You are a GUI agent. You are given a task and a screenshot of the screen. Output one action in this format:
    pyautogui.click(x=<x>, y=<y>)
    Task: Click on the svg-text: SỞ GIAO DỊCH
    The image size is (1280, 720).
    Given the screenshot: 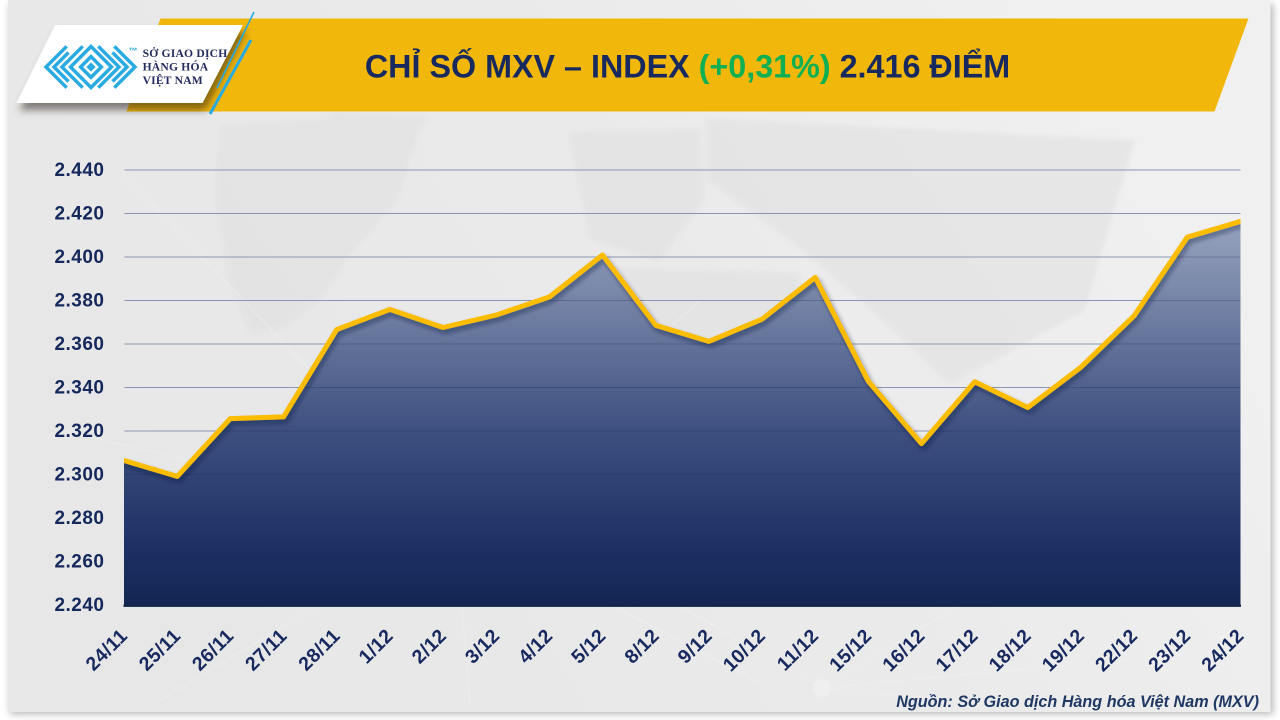 What is the action you would take?
    pyautogui.click(x=185, y=53)
    